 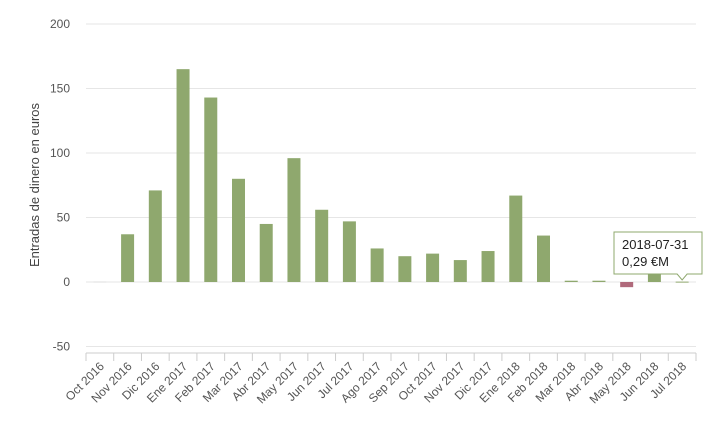 What do you see at coordinates (34, 184) in the screenshot?
I see `y-axis-title: Entradas de dinero en euros` at bounding box center [34, 184].